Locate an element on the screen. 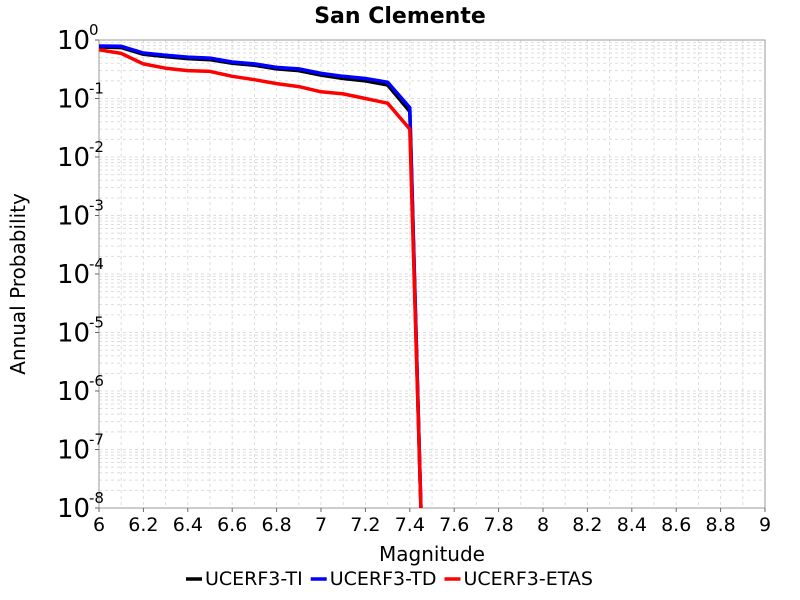 This screenshot has height=600, width=800. y-tick-exponent: -4 is located at coordinates (96, 264).